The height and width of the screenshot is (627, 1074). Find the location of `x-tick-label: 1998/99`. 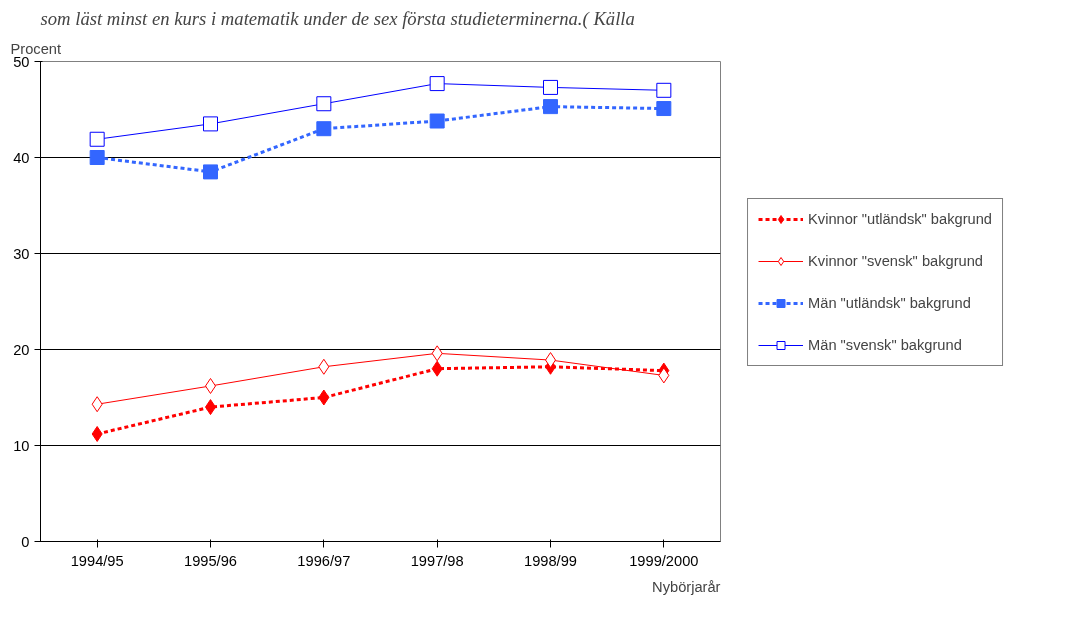

x-tick-label: 1998/99 is located at coordinates (550, 560).